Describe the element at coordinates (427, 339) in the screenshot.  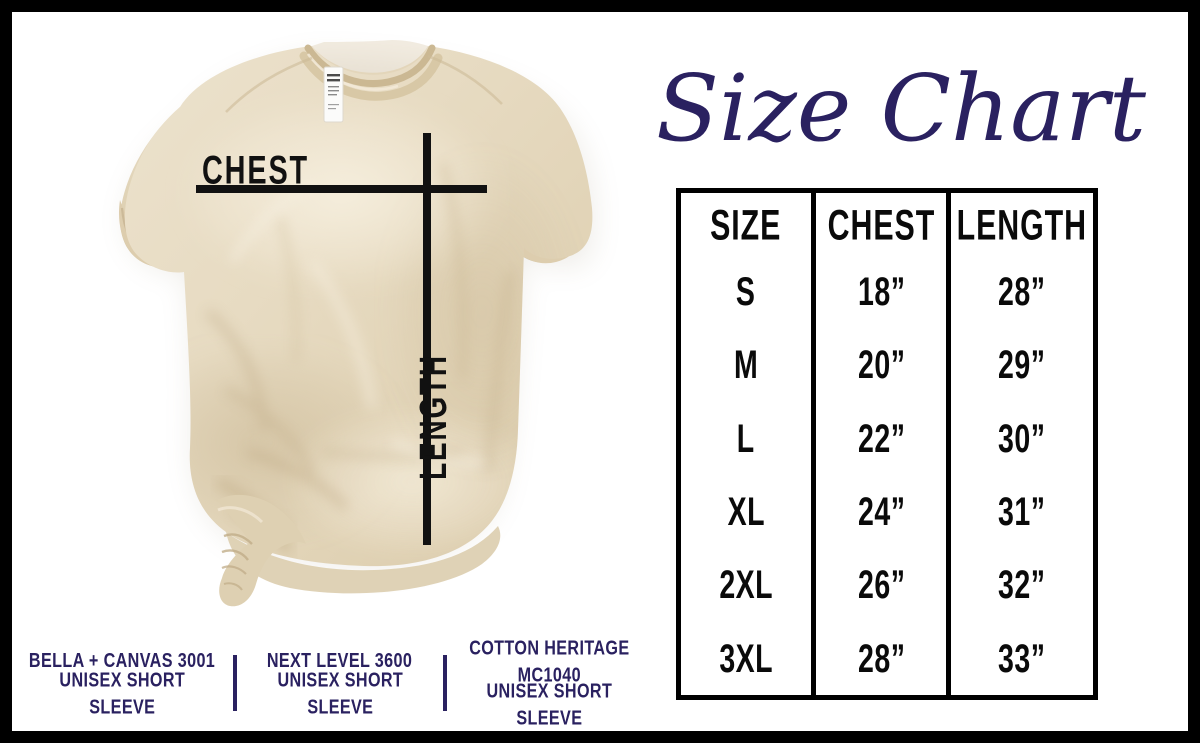
I see `length-measure-line` at that location.